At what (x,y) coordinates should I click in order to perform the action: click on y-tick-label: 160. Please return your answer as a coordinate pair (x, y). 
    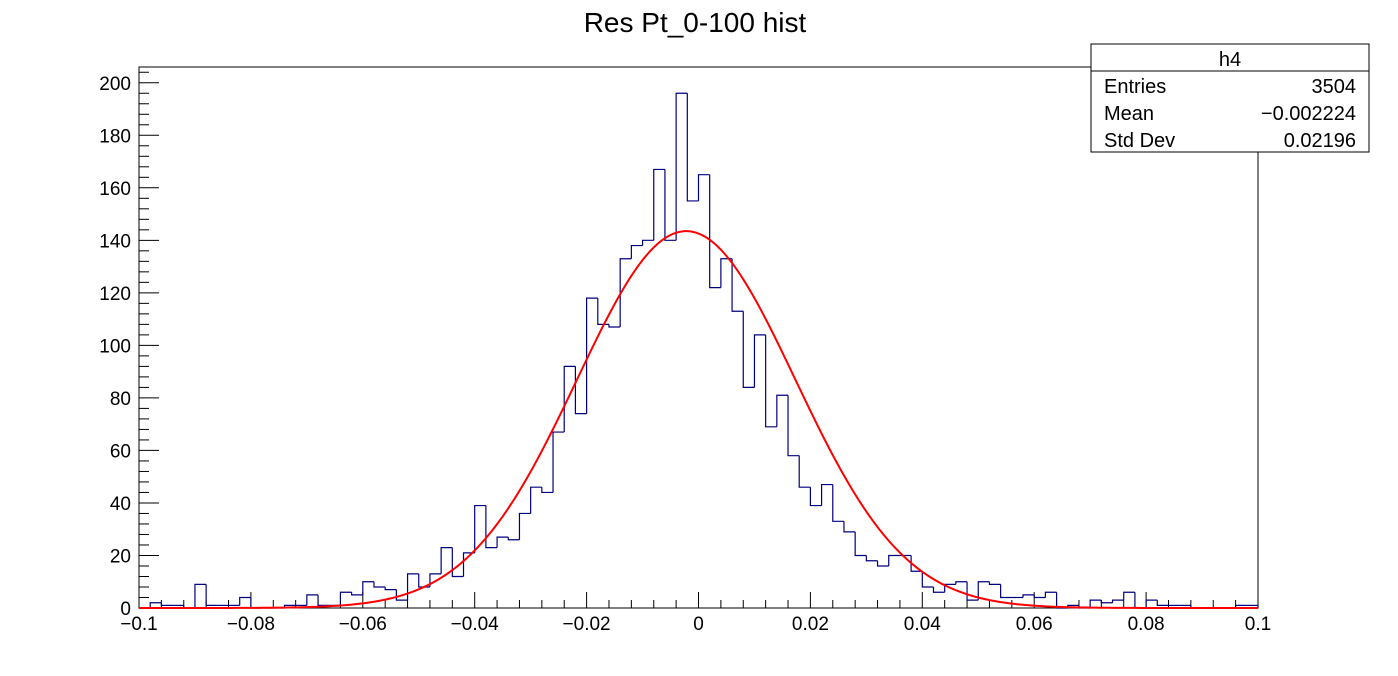
    Looking at the image, I should click on (115, 189).